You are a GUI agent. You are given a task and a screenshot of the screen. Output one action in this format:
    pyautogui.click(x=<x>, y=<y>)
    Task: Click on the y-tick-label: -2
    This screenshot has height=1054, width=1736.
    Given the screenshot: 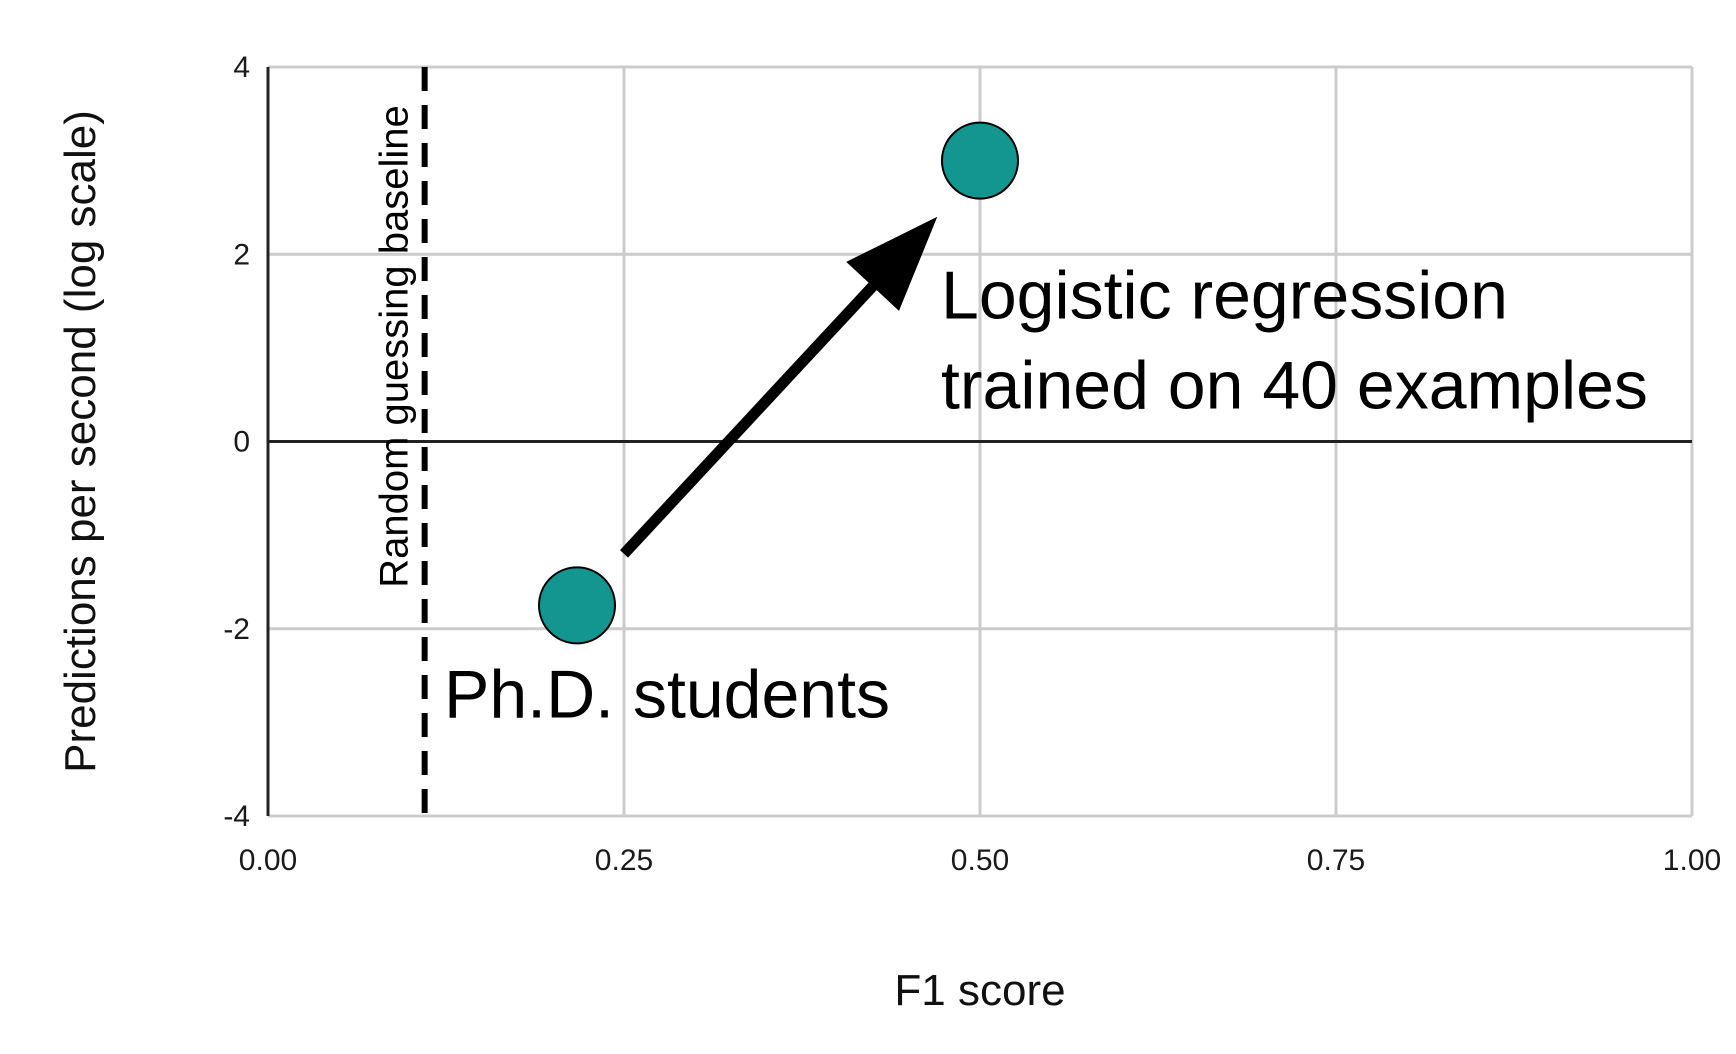 What is the action you would take?
    pyautogui.click(x=236, y=629)
    